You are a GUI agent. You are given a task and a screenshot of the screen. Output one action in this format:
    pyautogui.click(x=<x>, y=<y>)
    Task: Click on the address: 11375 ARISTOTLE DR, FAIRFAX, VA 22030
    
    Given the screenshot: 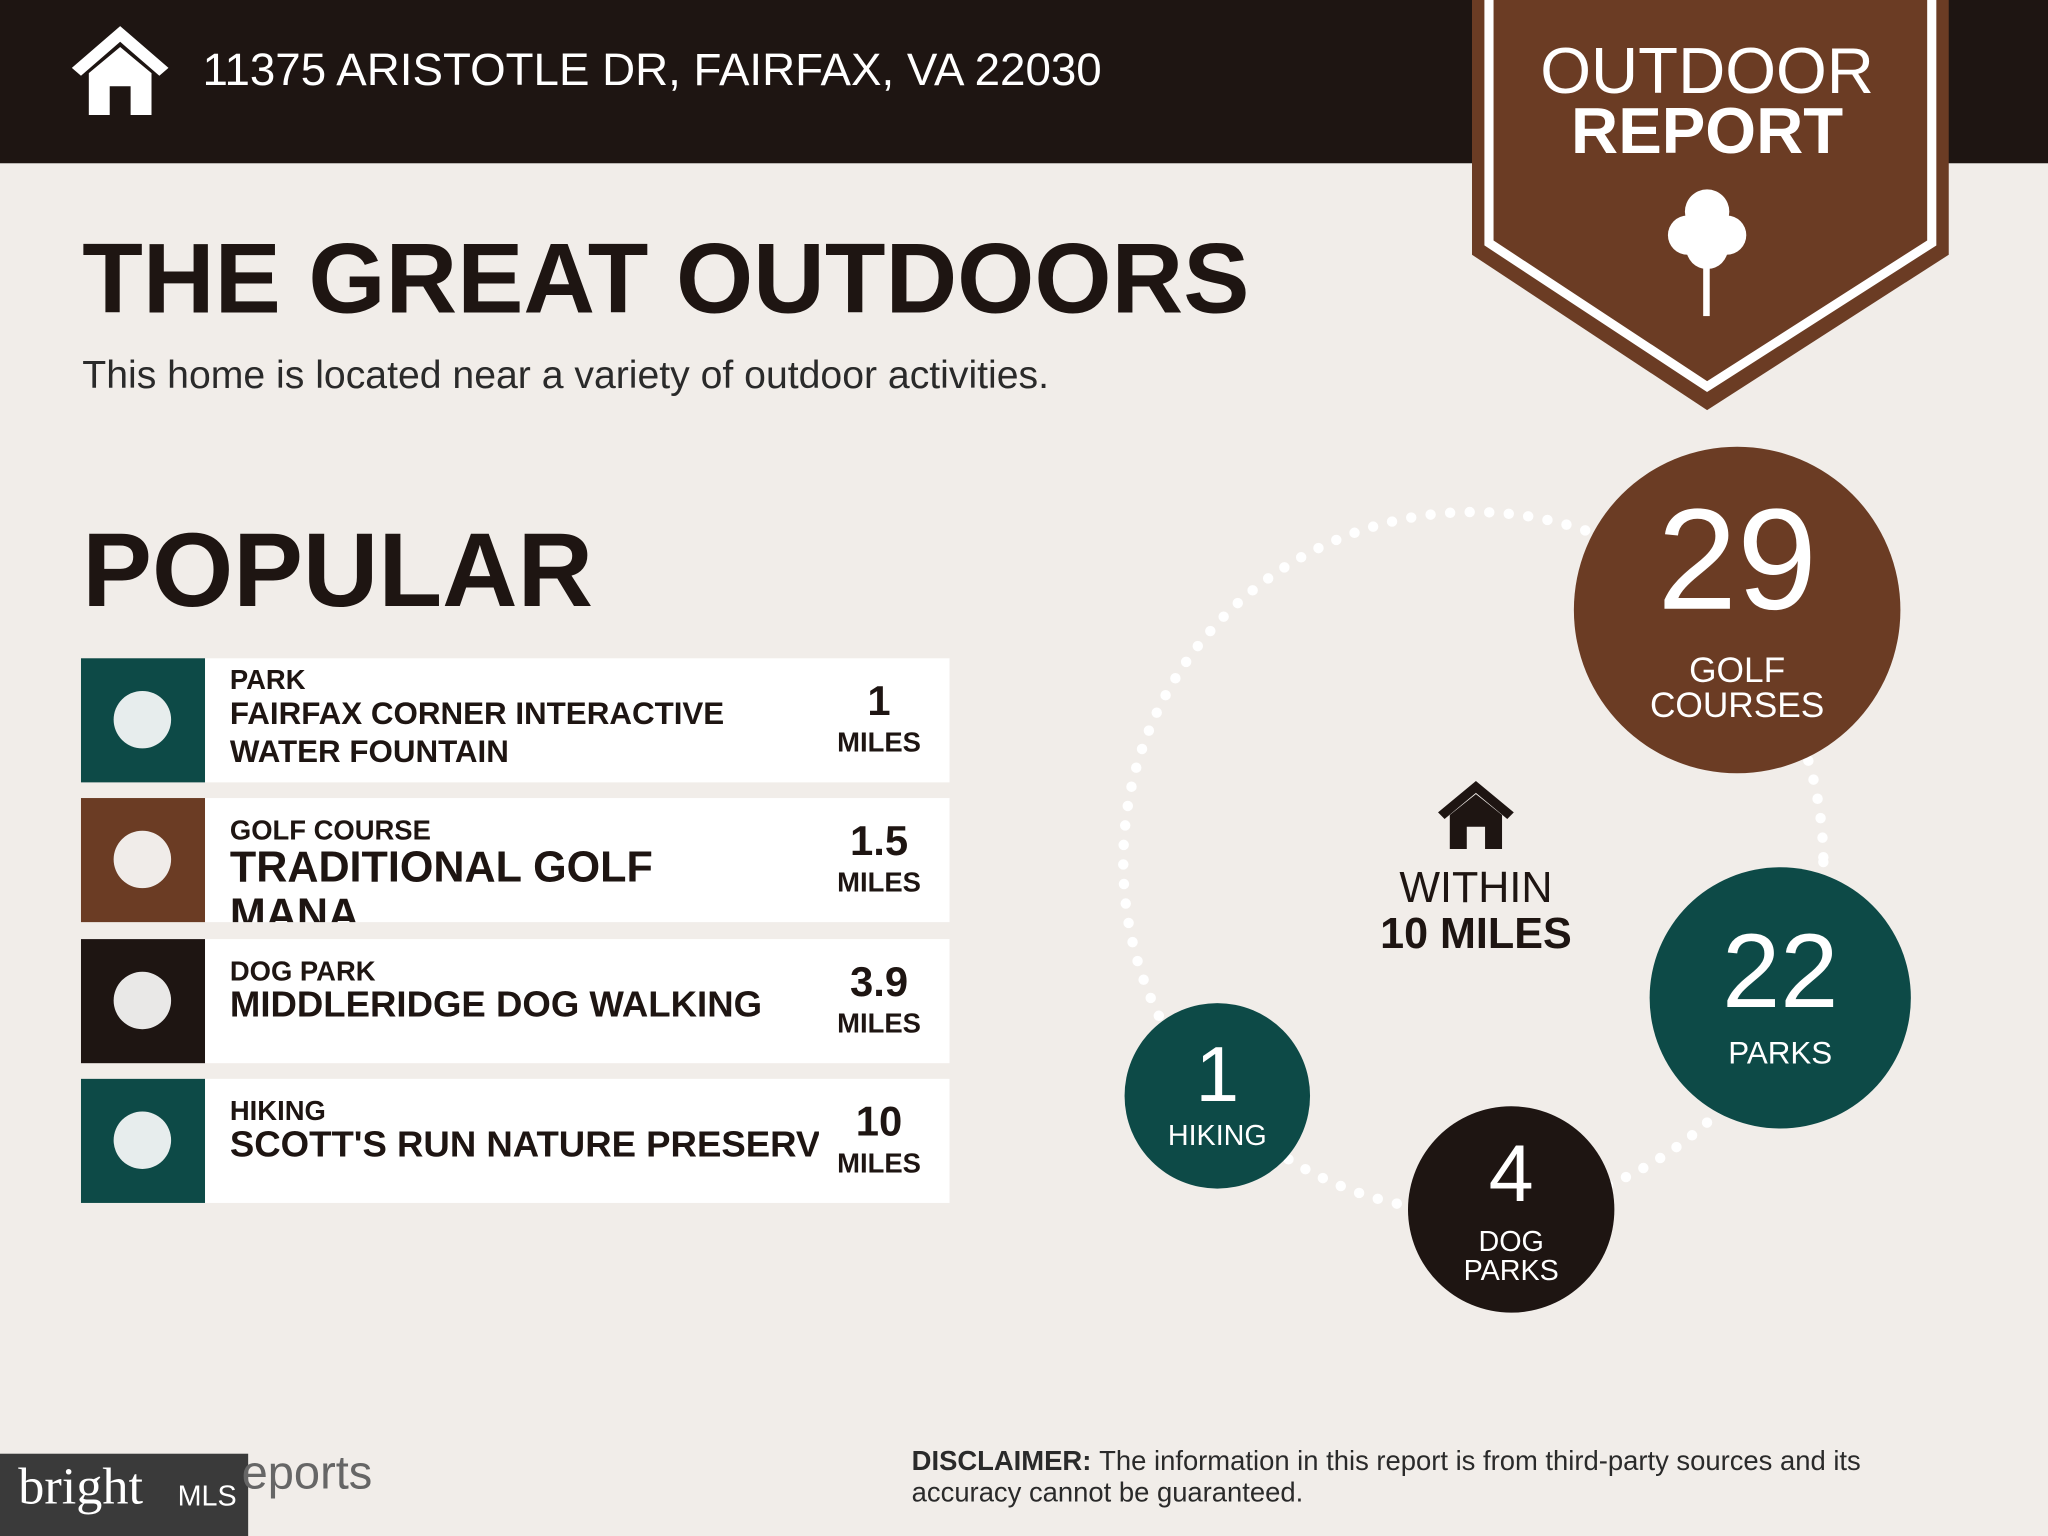 What is the action you would take?
    pyautogui.click(x=651, y=69)
    